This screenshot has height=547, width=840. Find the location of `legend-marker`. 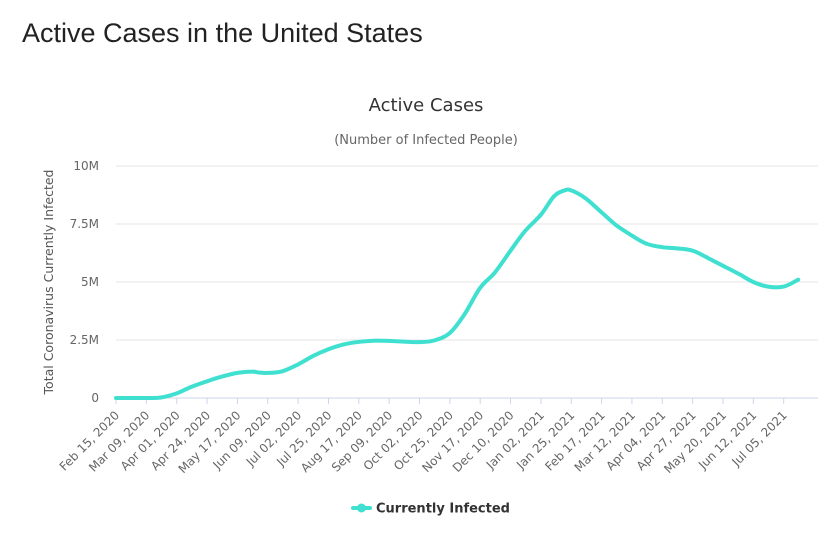

legend-marker is located at coordinates (361, 508).